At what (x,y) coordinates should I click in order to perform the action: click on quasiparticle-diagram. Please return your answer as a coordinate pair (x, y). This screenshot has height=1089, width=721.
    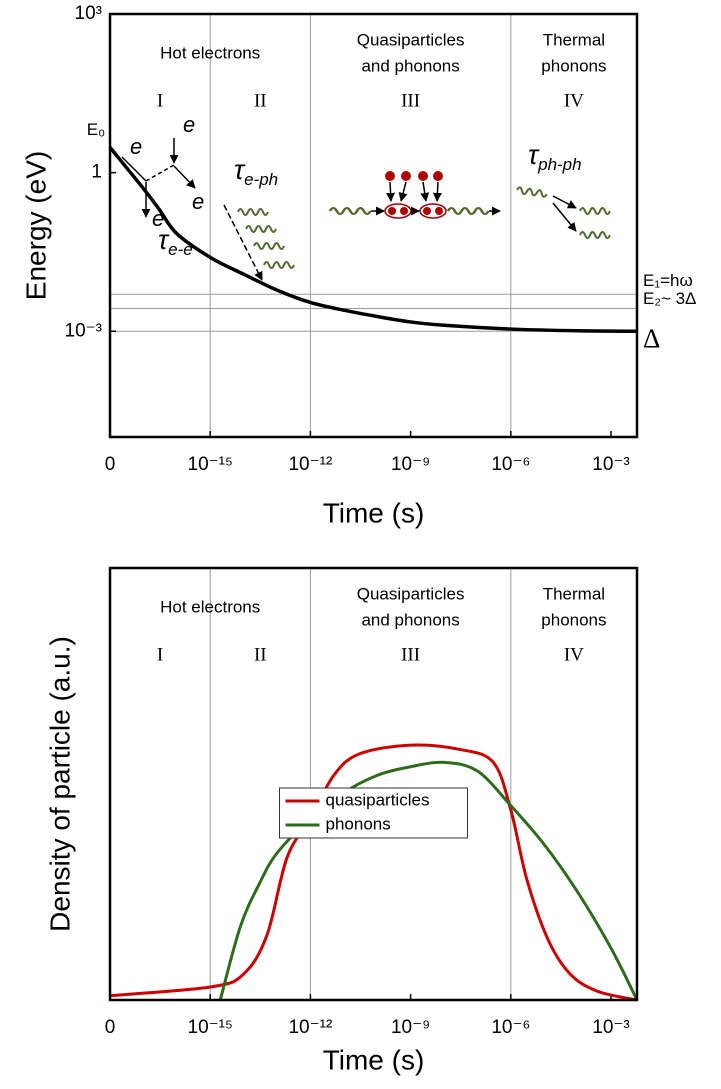
    Looking at the image, I should click on (414, 195).